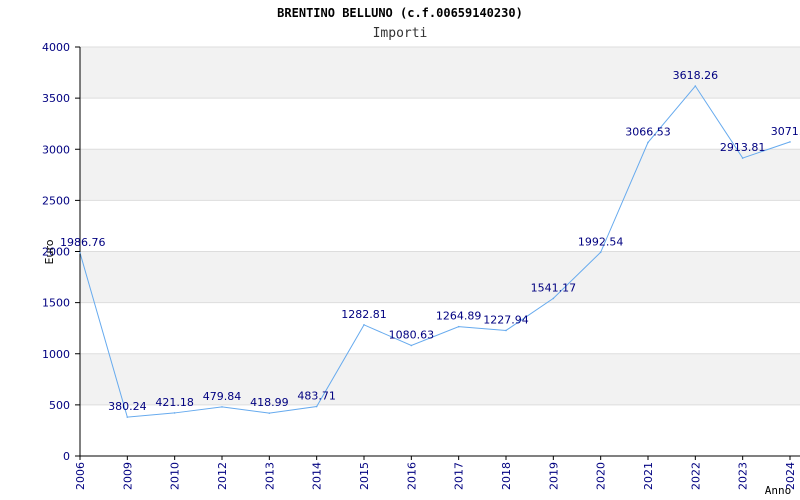  What do you see at coordinates (412, 335) in the screenshot?
I see `data-label: 1080.63` at bounding box center [412, 335].